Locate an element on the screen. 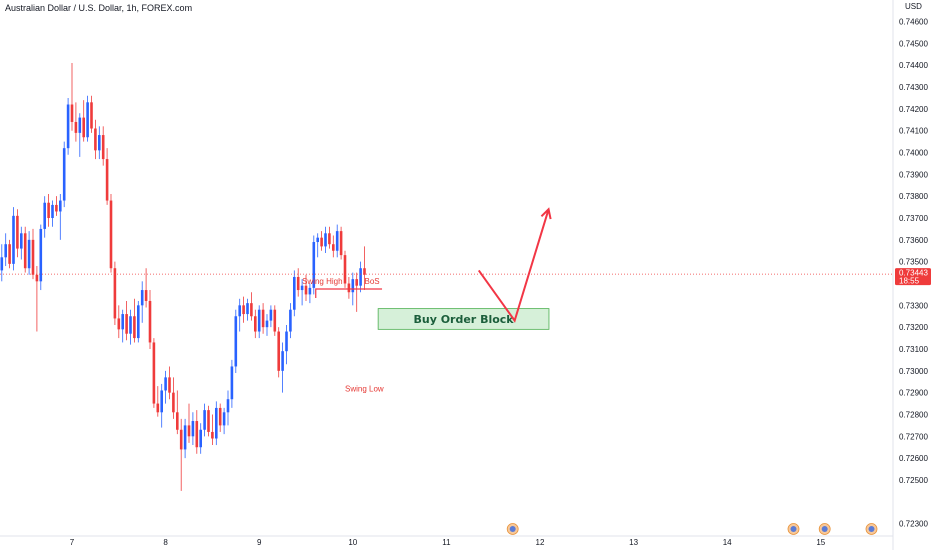 This screenshot has height=550, width=932. economic-events is located at coordinates (692, 529).